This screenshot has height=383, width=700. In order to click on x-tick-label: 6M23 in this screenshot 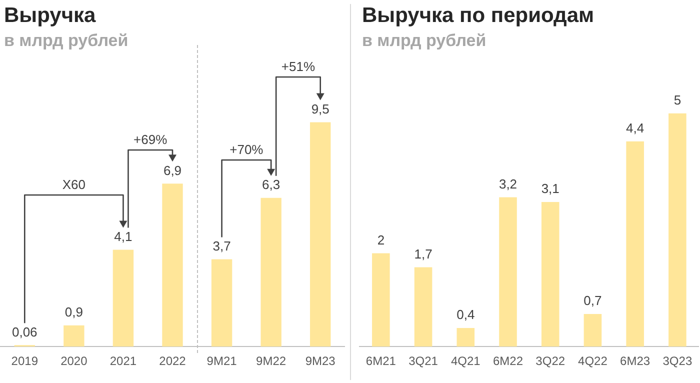, I will do `click(635, 361)`.